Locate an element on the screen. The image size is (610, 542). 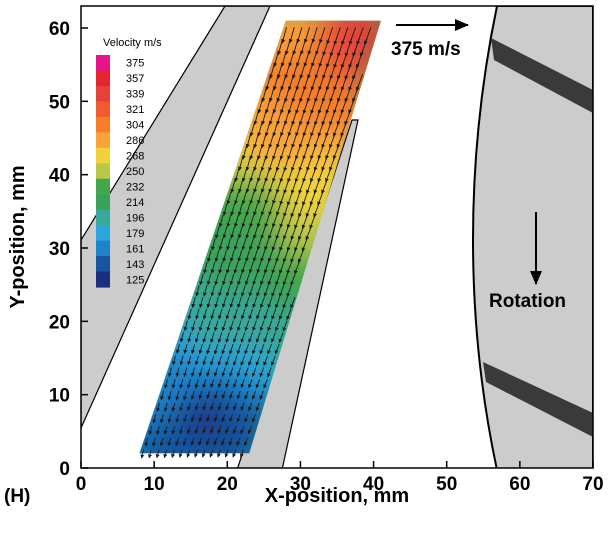
colorbar-value: 232 is located at coordinates (135, 187).